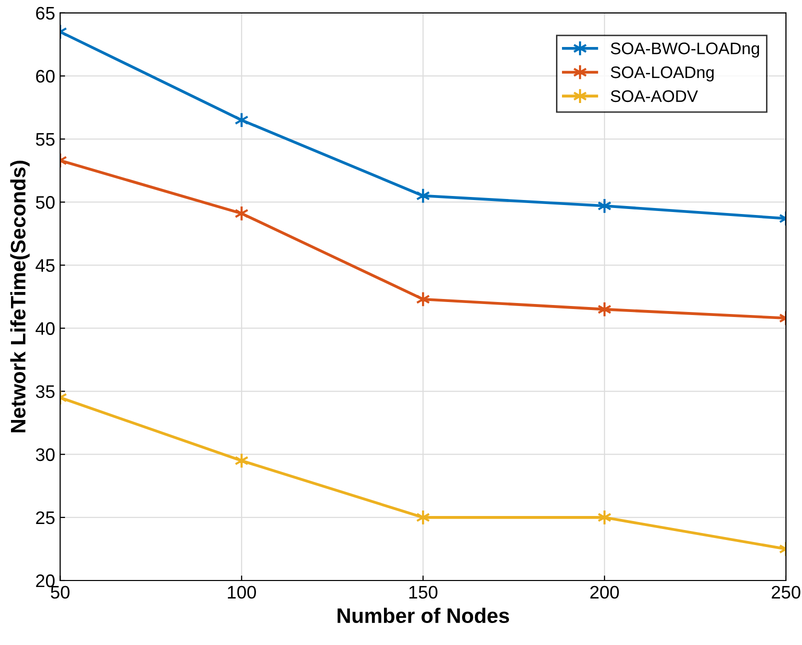 This screenshot has height=645, width=802. I want to click on x-tick-label: 250, so click(786, 592).